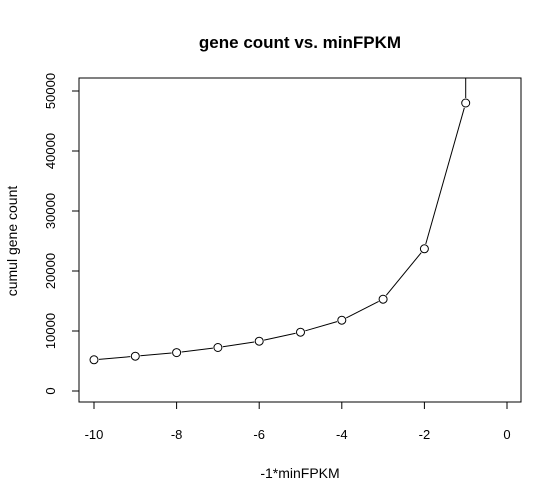 Image resolution: width=542 pixels, height=494 pixels. Describe the element at coordinates (342, 434) in the screenshot. I see `x-tick-label: -4` at that location.